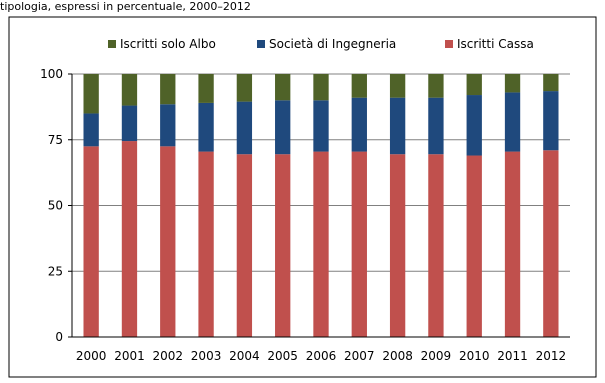  Describe the element at coordinates (91, 356) in the screenshot. I see `x-tick-label-2000: 2000` at that location.